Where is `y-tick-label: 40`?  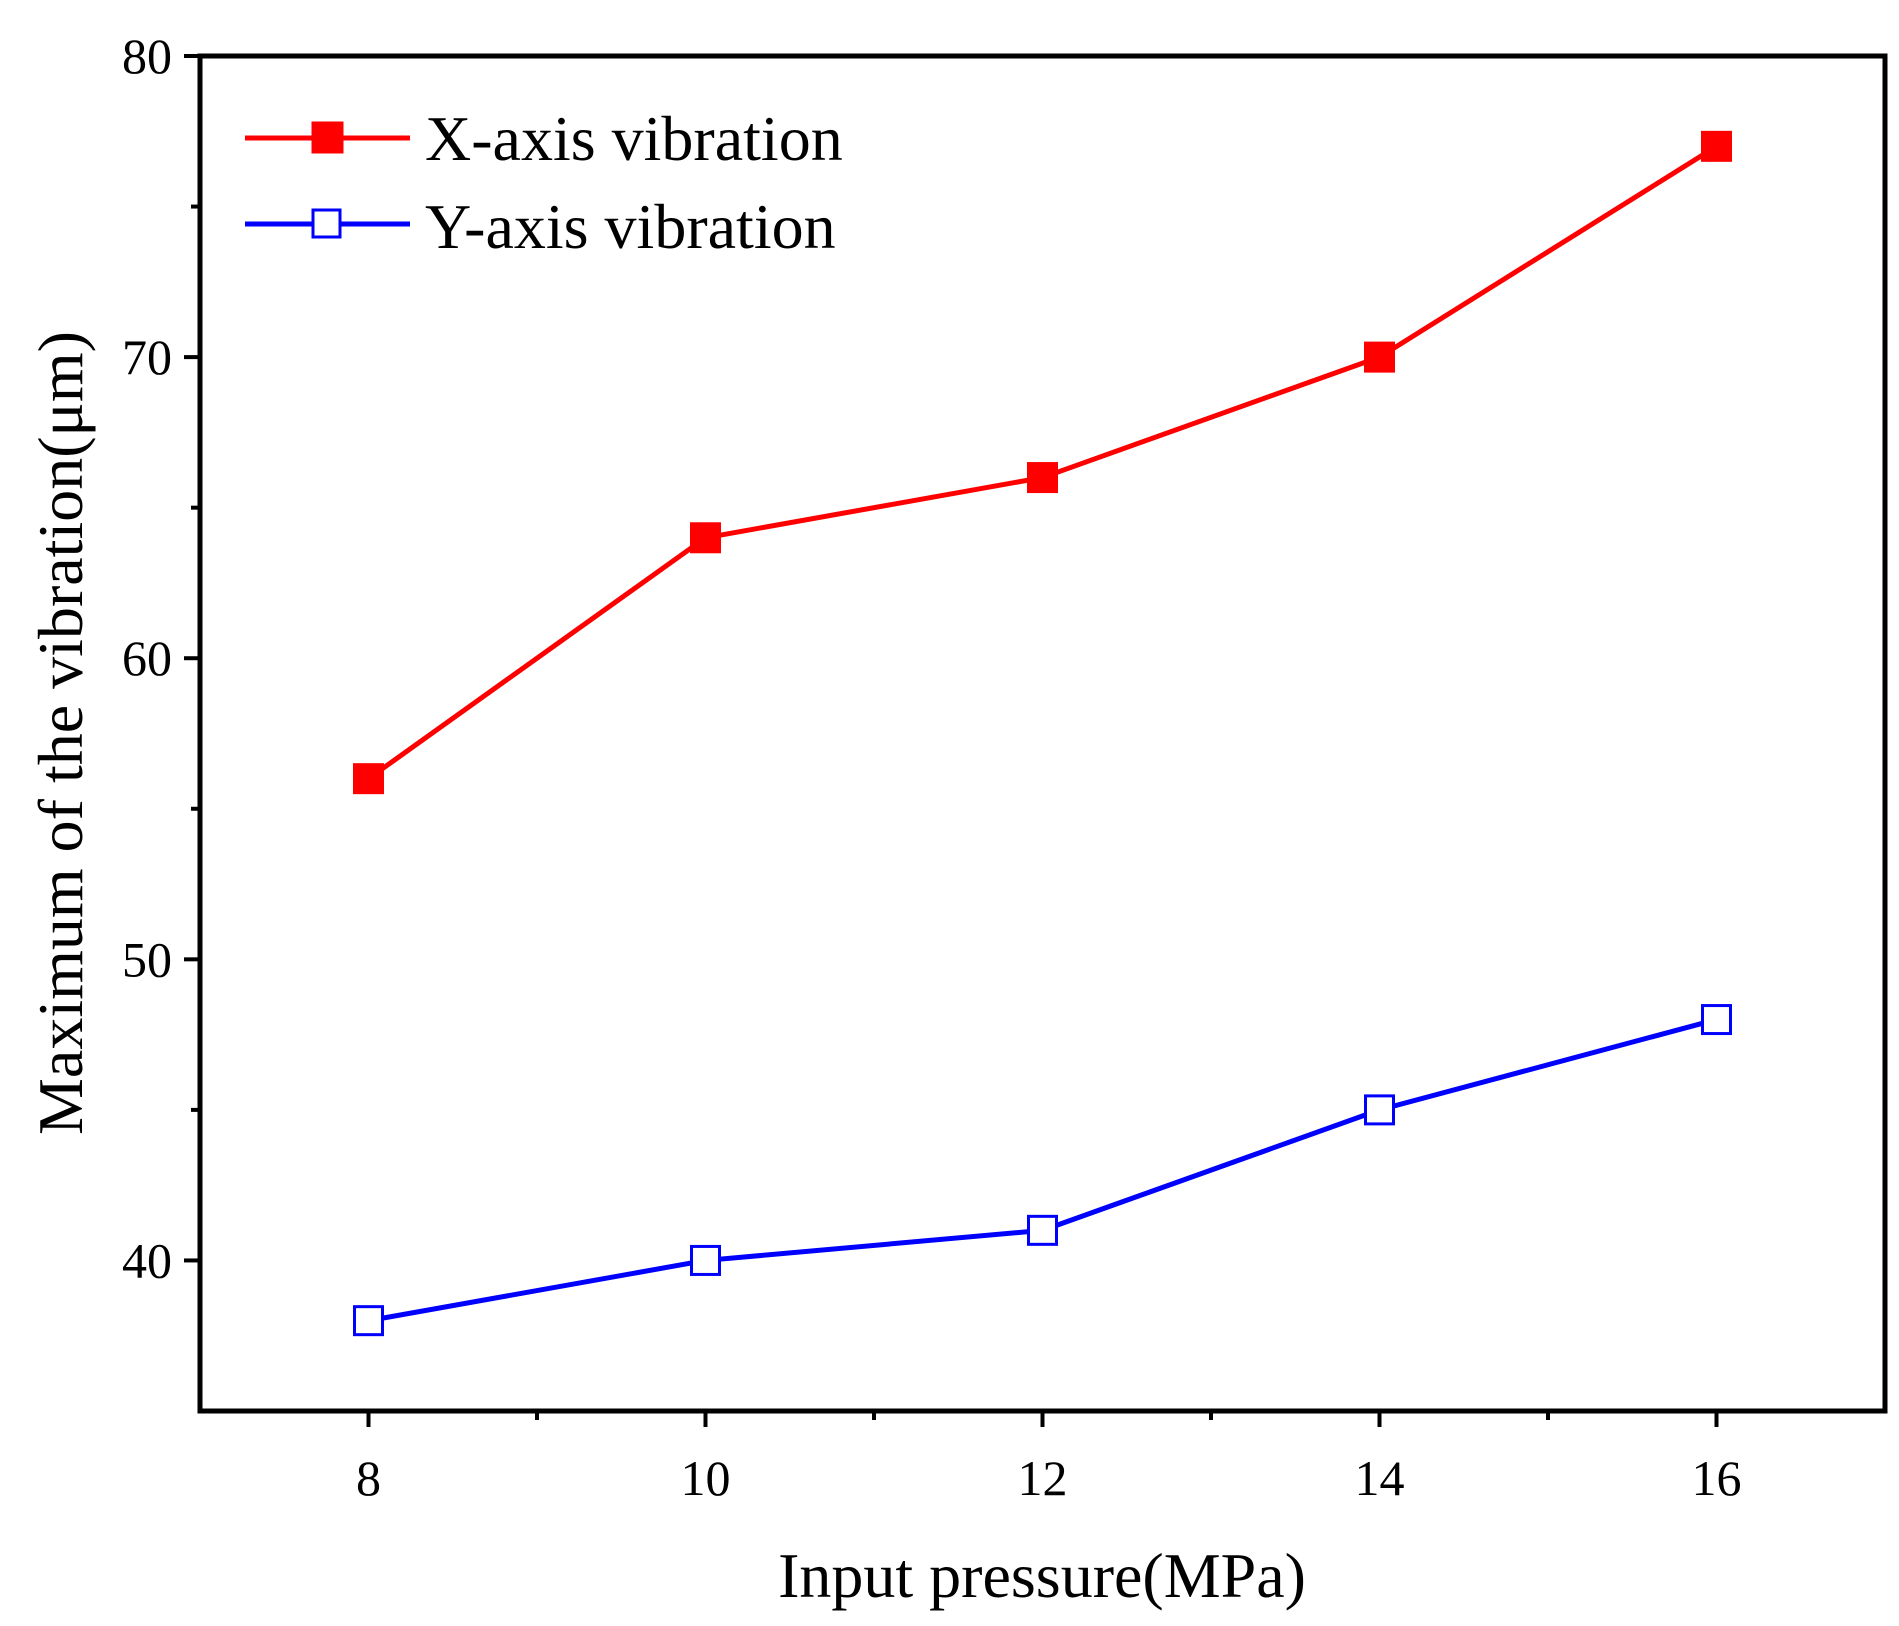
y-tick-label: 40 is located at coordinates (147, 1260).